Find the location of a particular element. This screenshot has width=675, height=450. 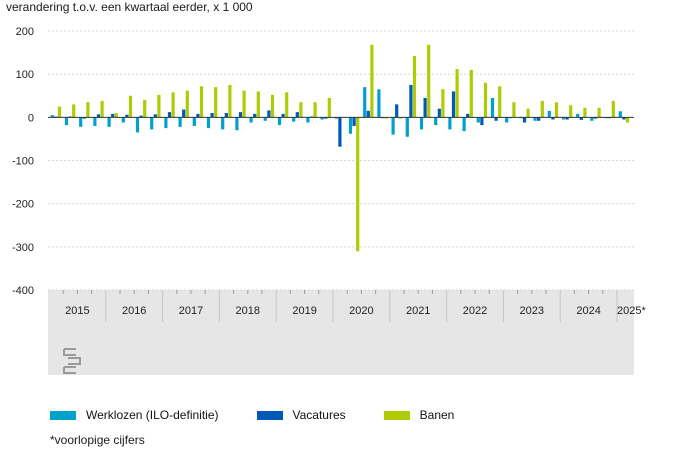

footnote: *voorlopige cijfers is located at coordinates (97, 440).